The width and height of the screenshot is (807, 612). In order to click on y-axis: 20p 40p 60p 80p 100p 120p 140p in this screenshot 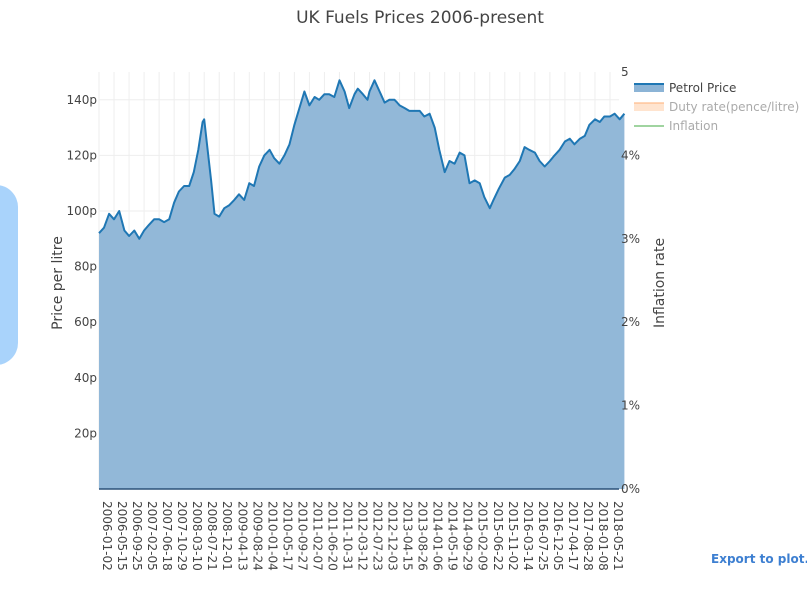, I will do `click(81, 267)`.